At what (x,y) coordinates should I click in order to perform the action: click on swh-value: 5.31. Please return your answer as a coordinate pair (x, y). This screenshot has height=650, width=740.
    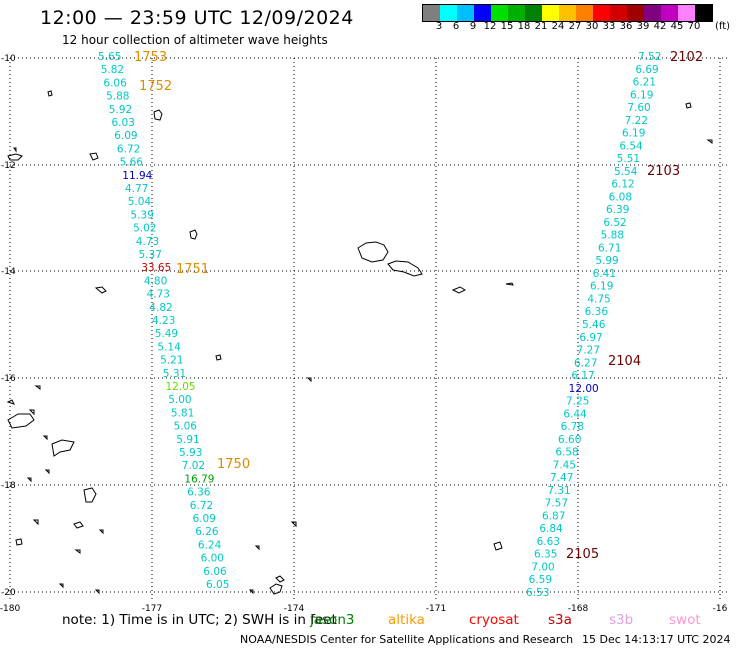
    Looking at the image, I should click on (174, 374).